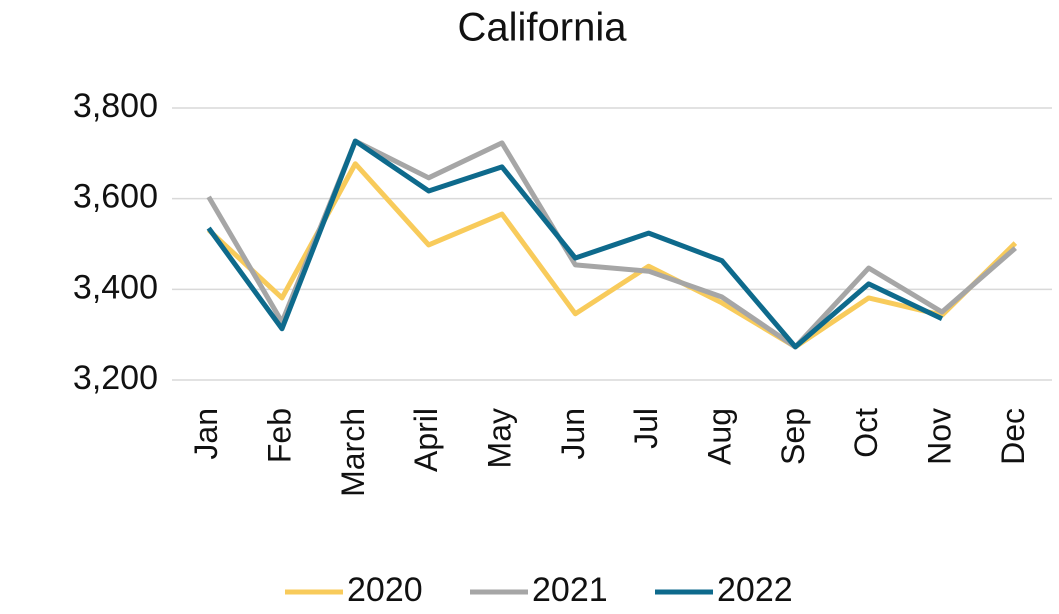 The height and width of the screenshot is (614, 1059). What do you see at coordinates (279, 435) in the screenshot?
I see `x-tick-label: Feb` at bounding box center [279, 435].